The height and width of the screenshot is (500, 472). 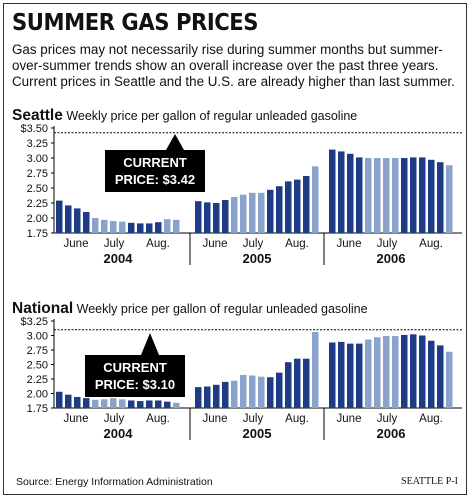 What do you see at coordinates (429, 481) in the screenshot?
I see `credit-line: SEATTLE P-I` at bounding box center [429, 481].